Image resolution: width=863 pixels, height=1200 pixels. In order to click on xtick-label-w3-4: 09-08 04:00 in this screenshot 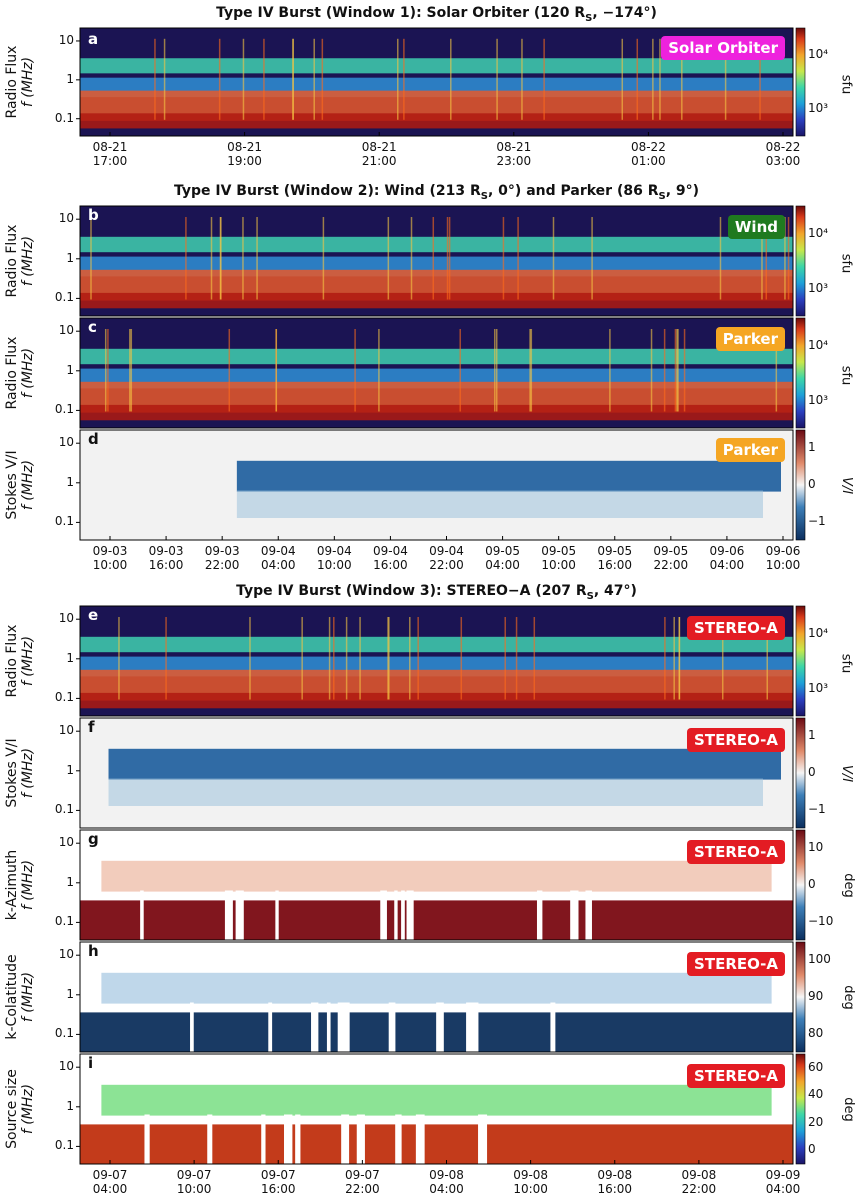, I will do `click(446, 1182)`.